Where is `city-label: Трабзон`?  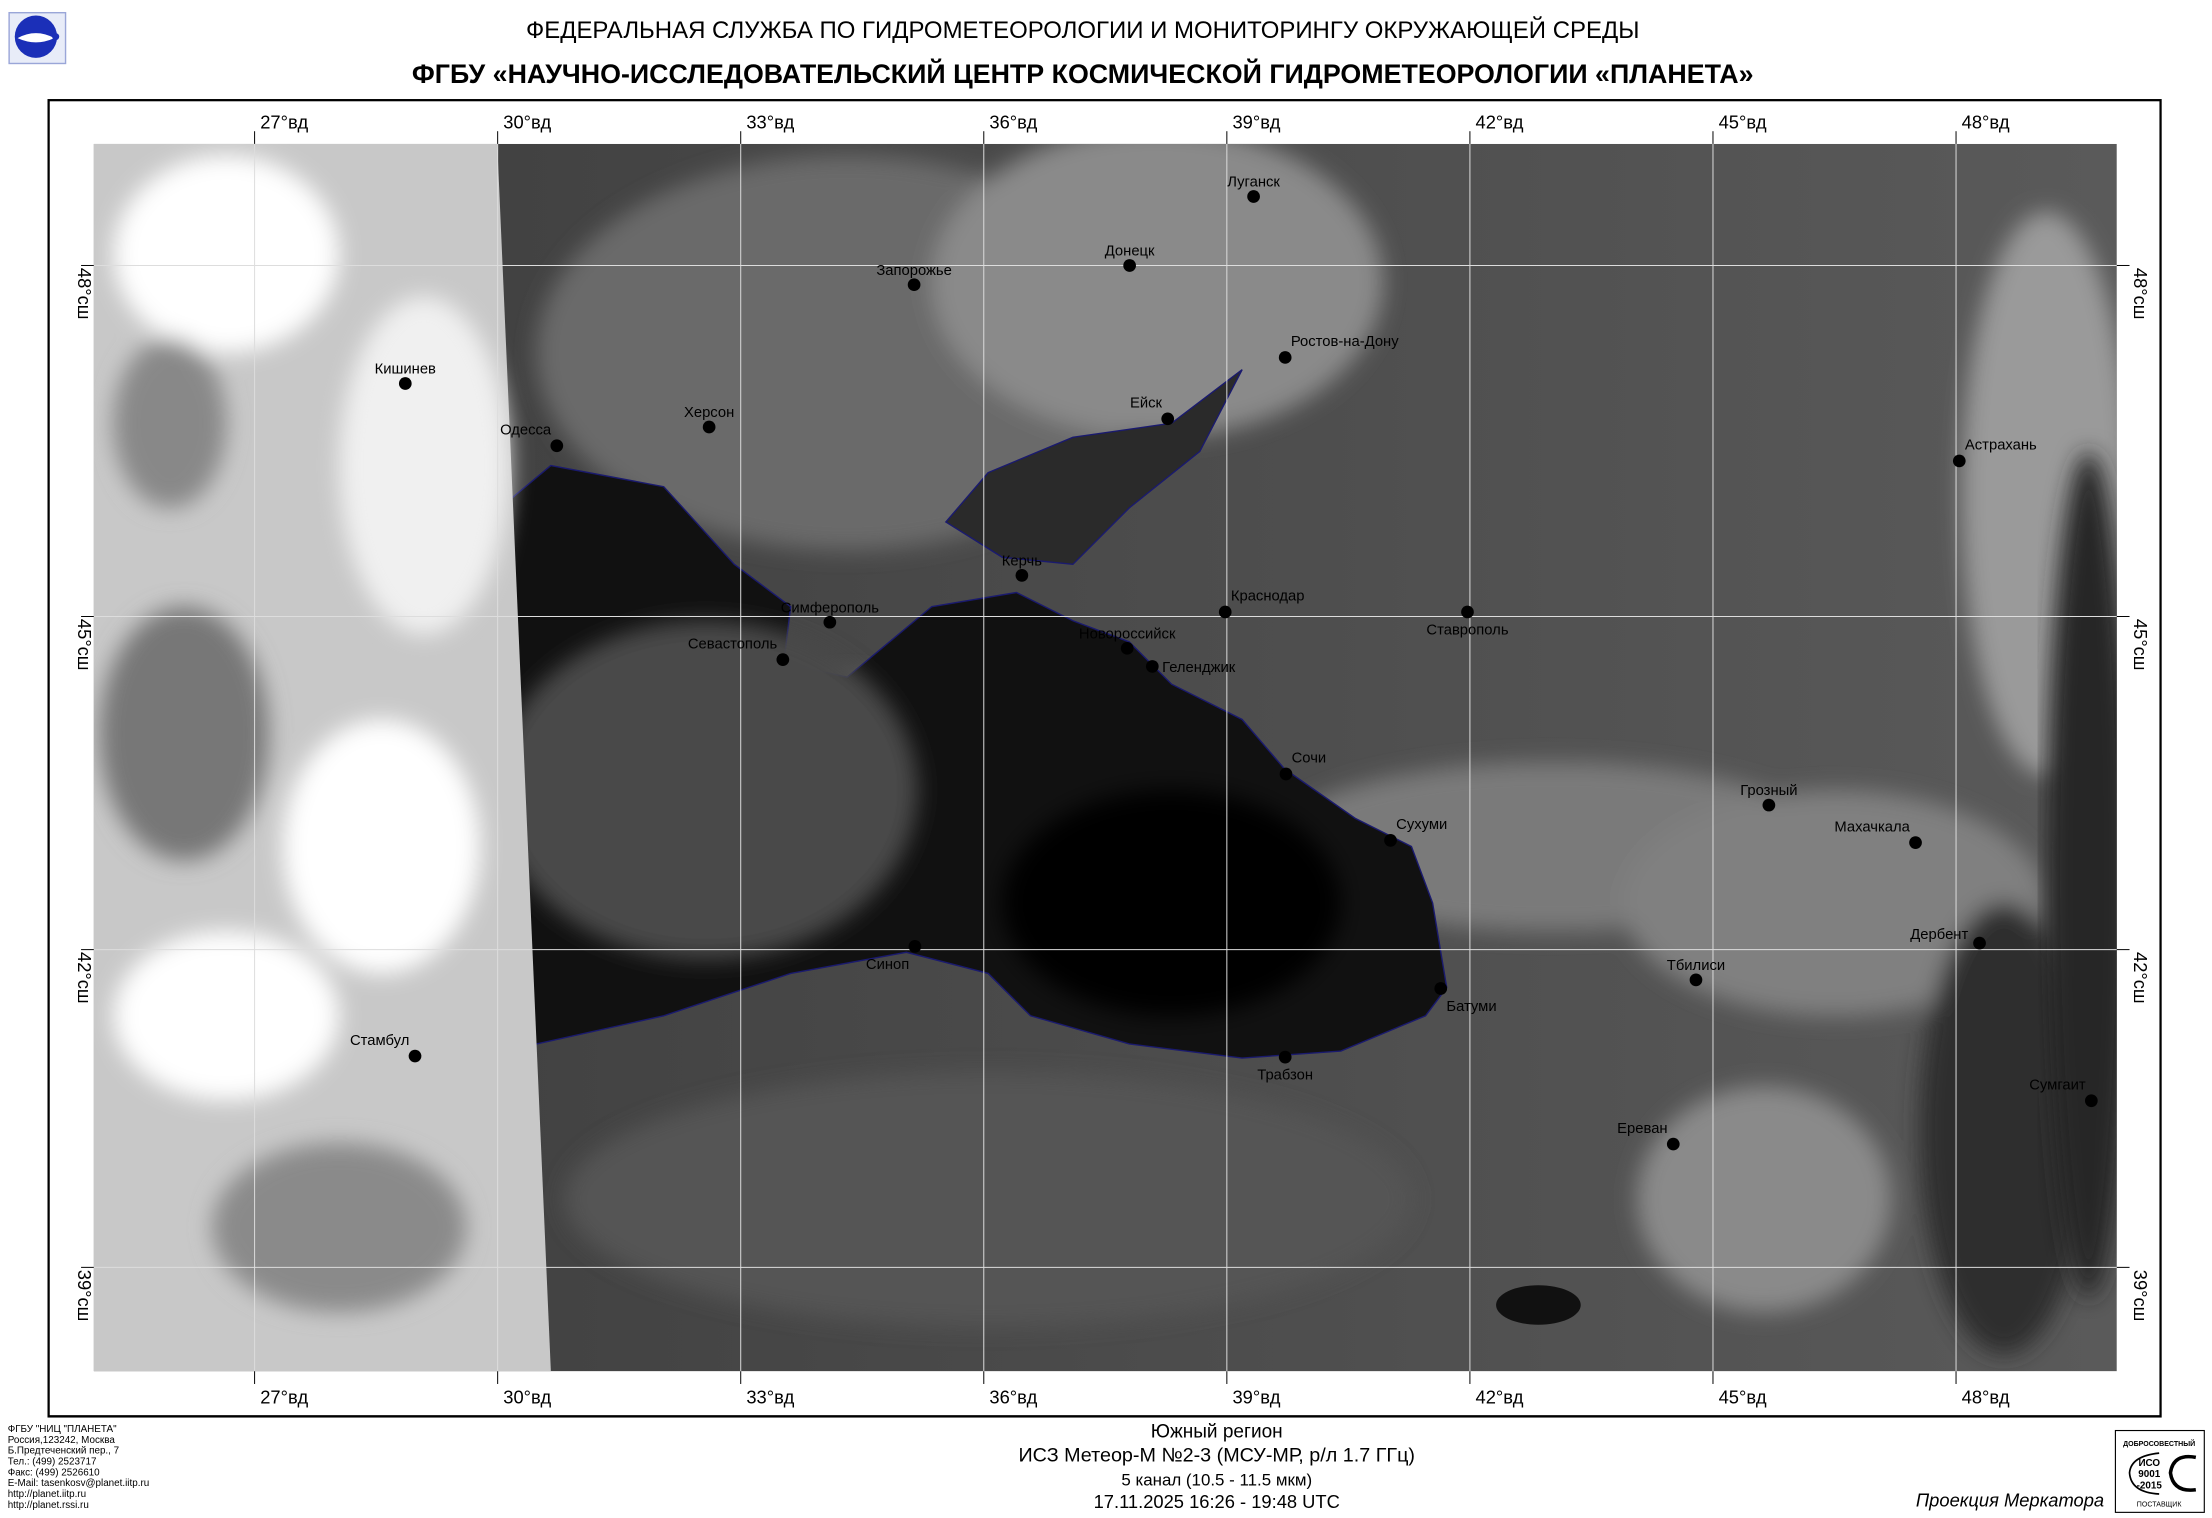 city-label: Трабзон is located at coordinates (1285, 1076).